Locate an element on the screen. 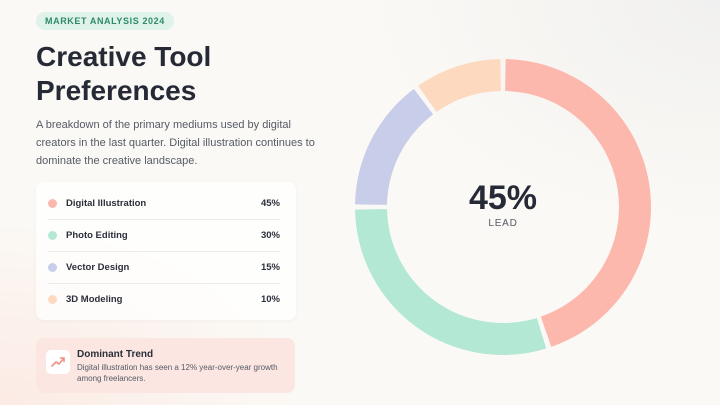 The height and width of the screenshot is (405, 720). legend-label: Digital Illustration is located at coordinates (106, 203).